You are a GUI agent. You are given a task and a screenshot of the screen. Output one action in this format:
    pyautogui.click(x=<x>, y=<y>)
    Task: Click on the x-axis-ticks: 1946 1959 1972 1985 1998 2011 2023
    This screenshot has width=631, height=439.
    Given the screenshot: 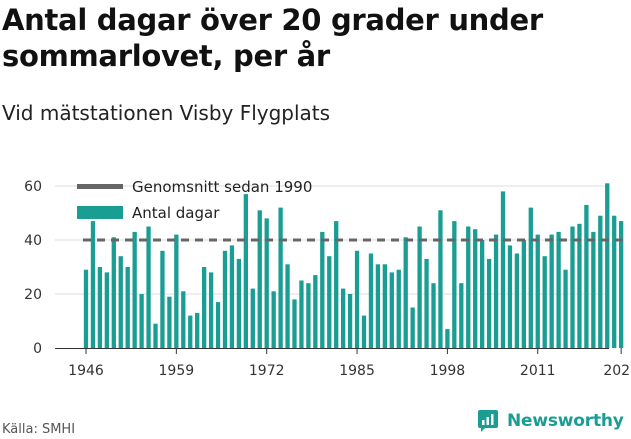 What is the action you would take?
    pyautogui.click(x=349, y=363)
    